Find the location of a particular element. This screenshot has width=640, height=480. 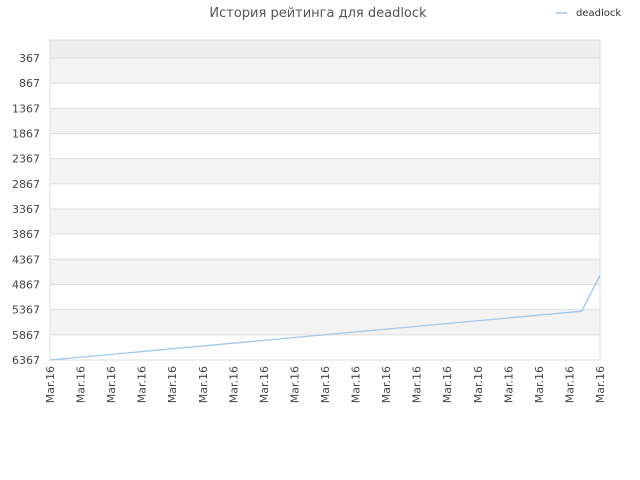

y-tick-label: 1367 is located at coordinates (26, 108).